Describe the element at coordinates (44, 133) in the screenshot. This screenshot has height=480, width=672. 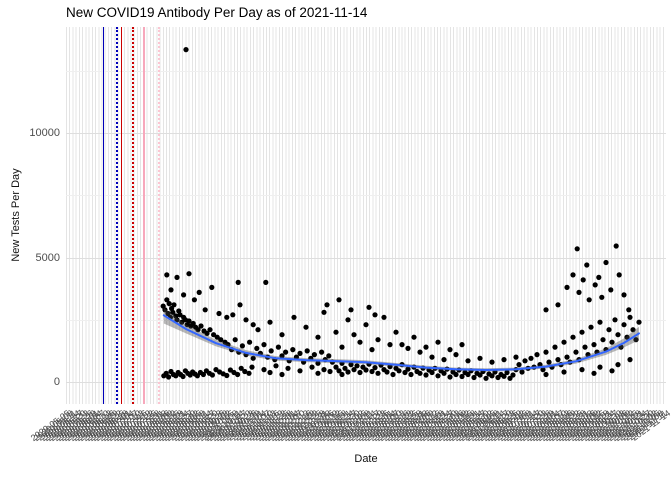
I see `y-tick-label: 10000` at that location.